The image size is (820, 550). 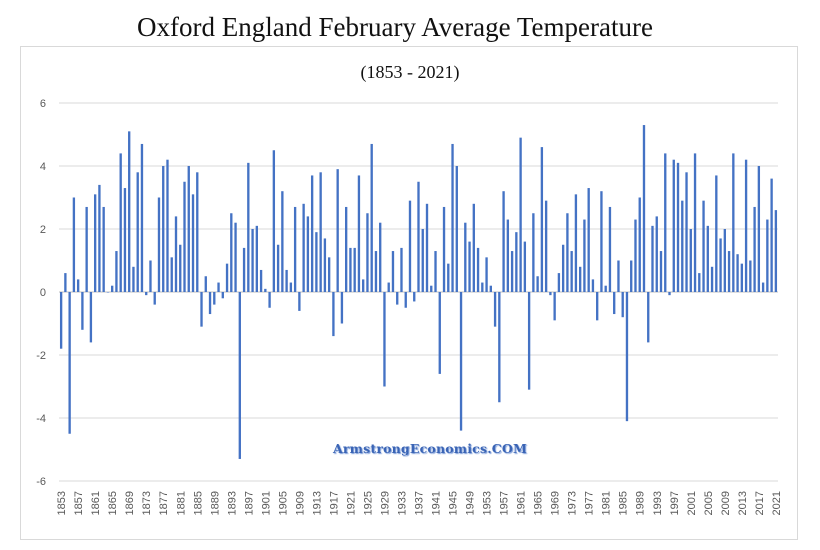 What do you see at coordinates (385, 503) in the screenshot?
I see `x-tick-label: 1929` at bounding box center [385, 503].